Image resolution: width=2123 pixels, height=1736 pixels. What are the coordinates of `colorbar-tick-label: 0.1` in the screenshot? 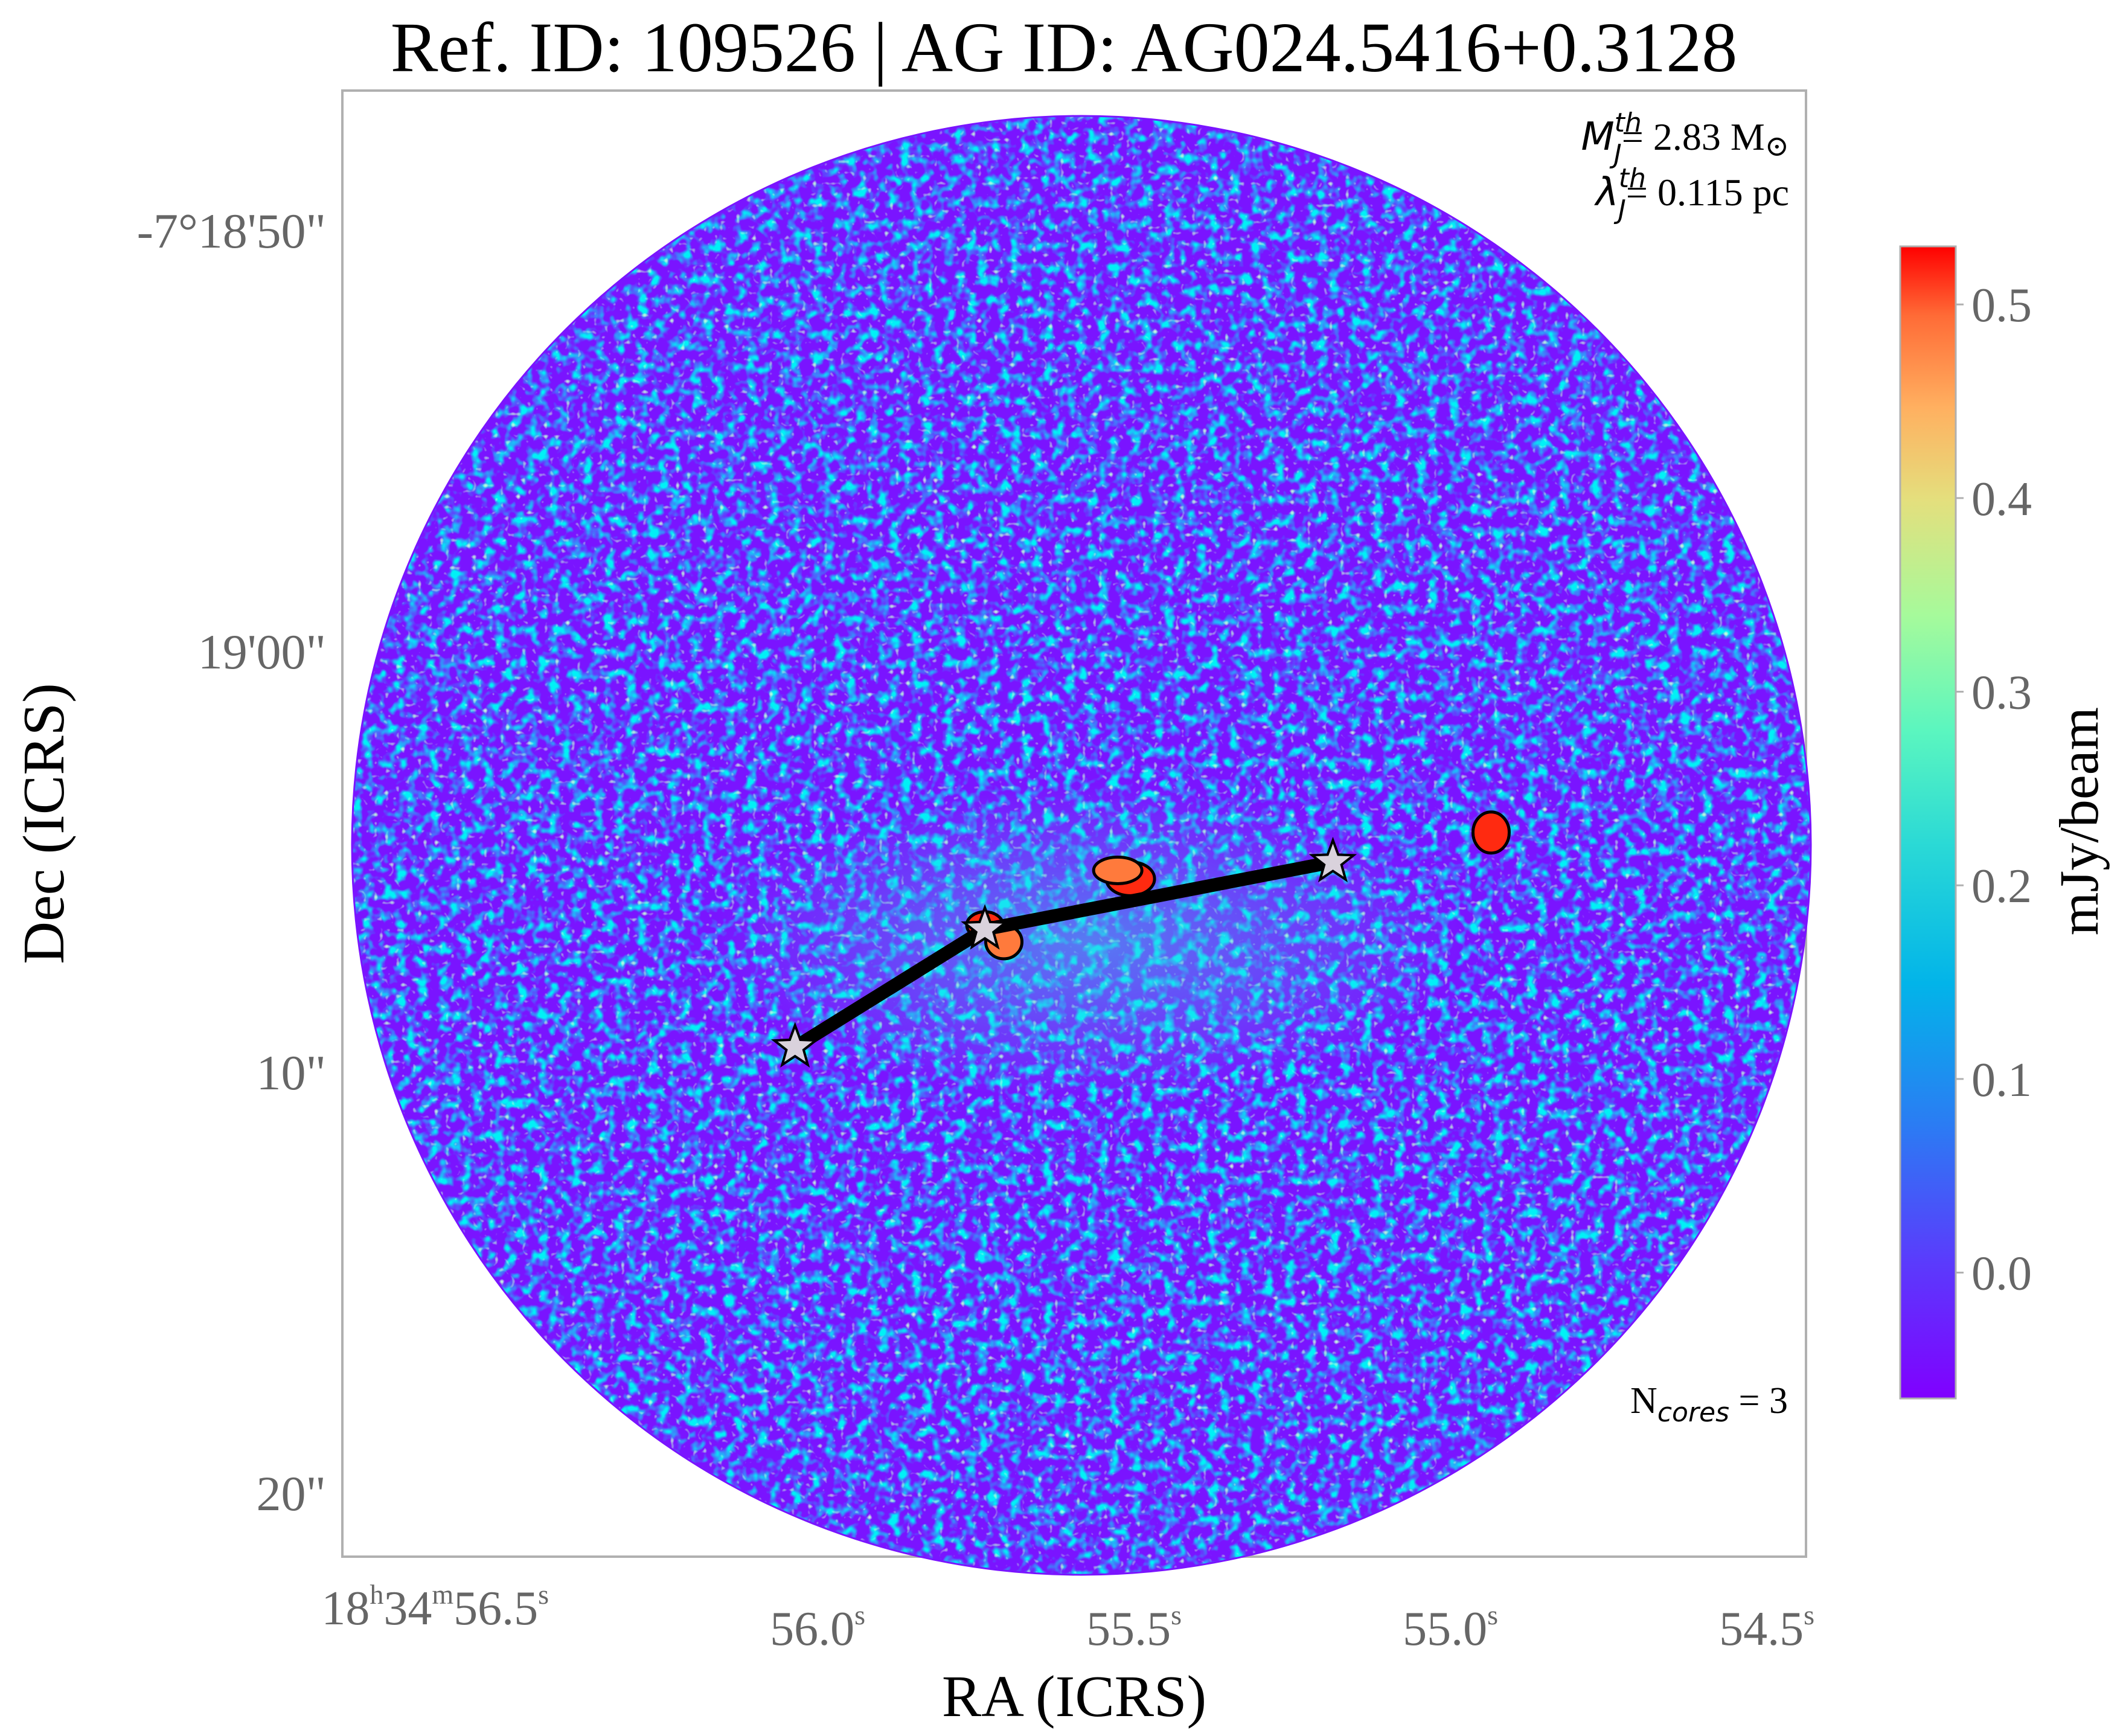 It's located at (2001, 1080).